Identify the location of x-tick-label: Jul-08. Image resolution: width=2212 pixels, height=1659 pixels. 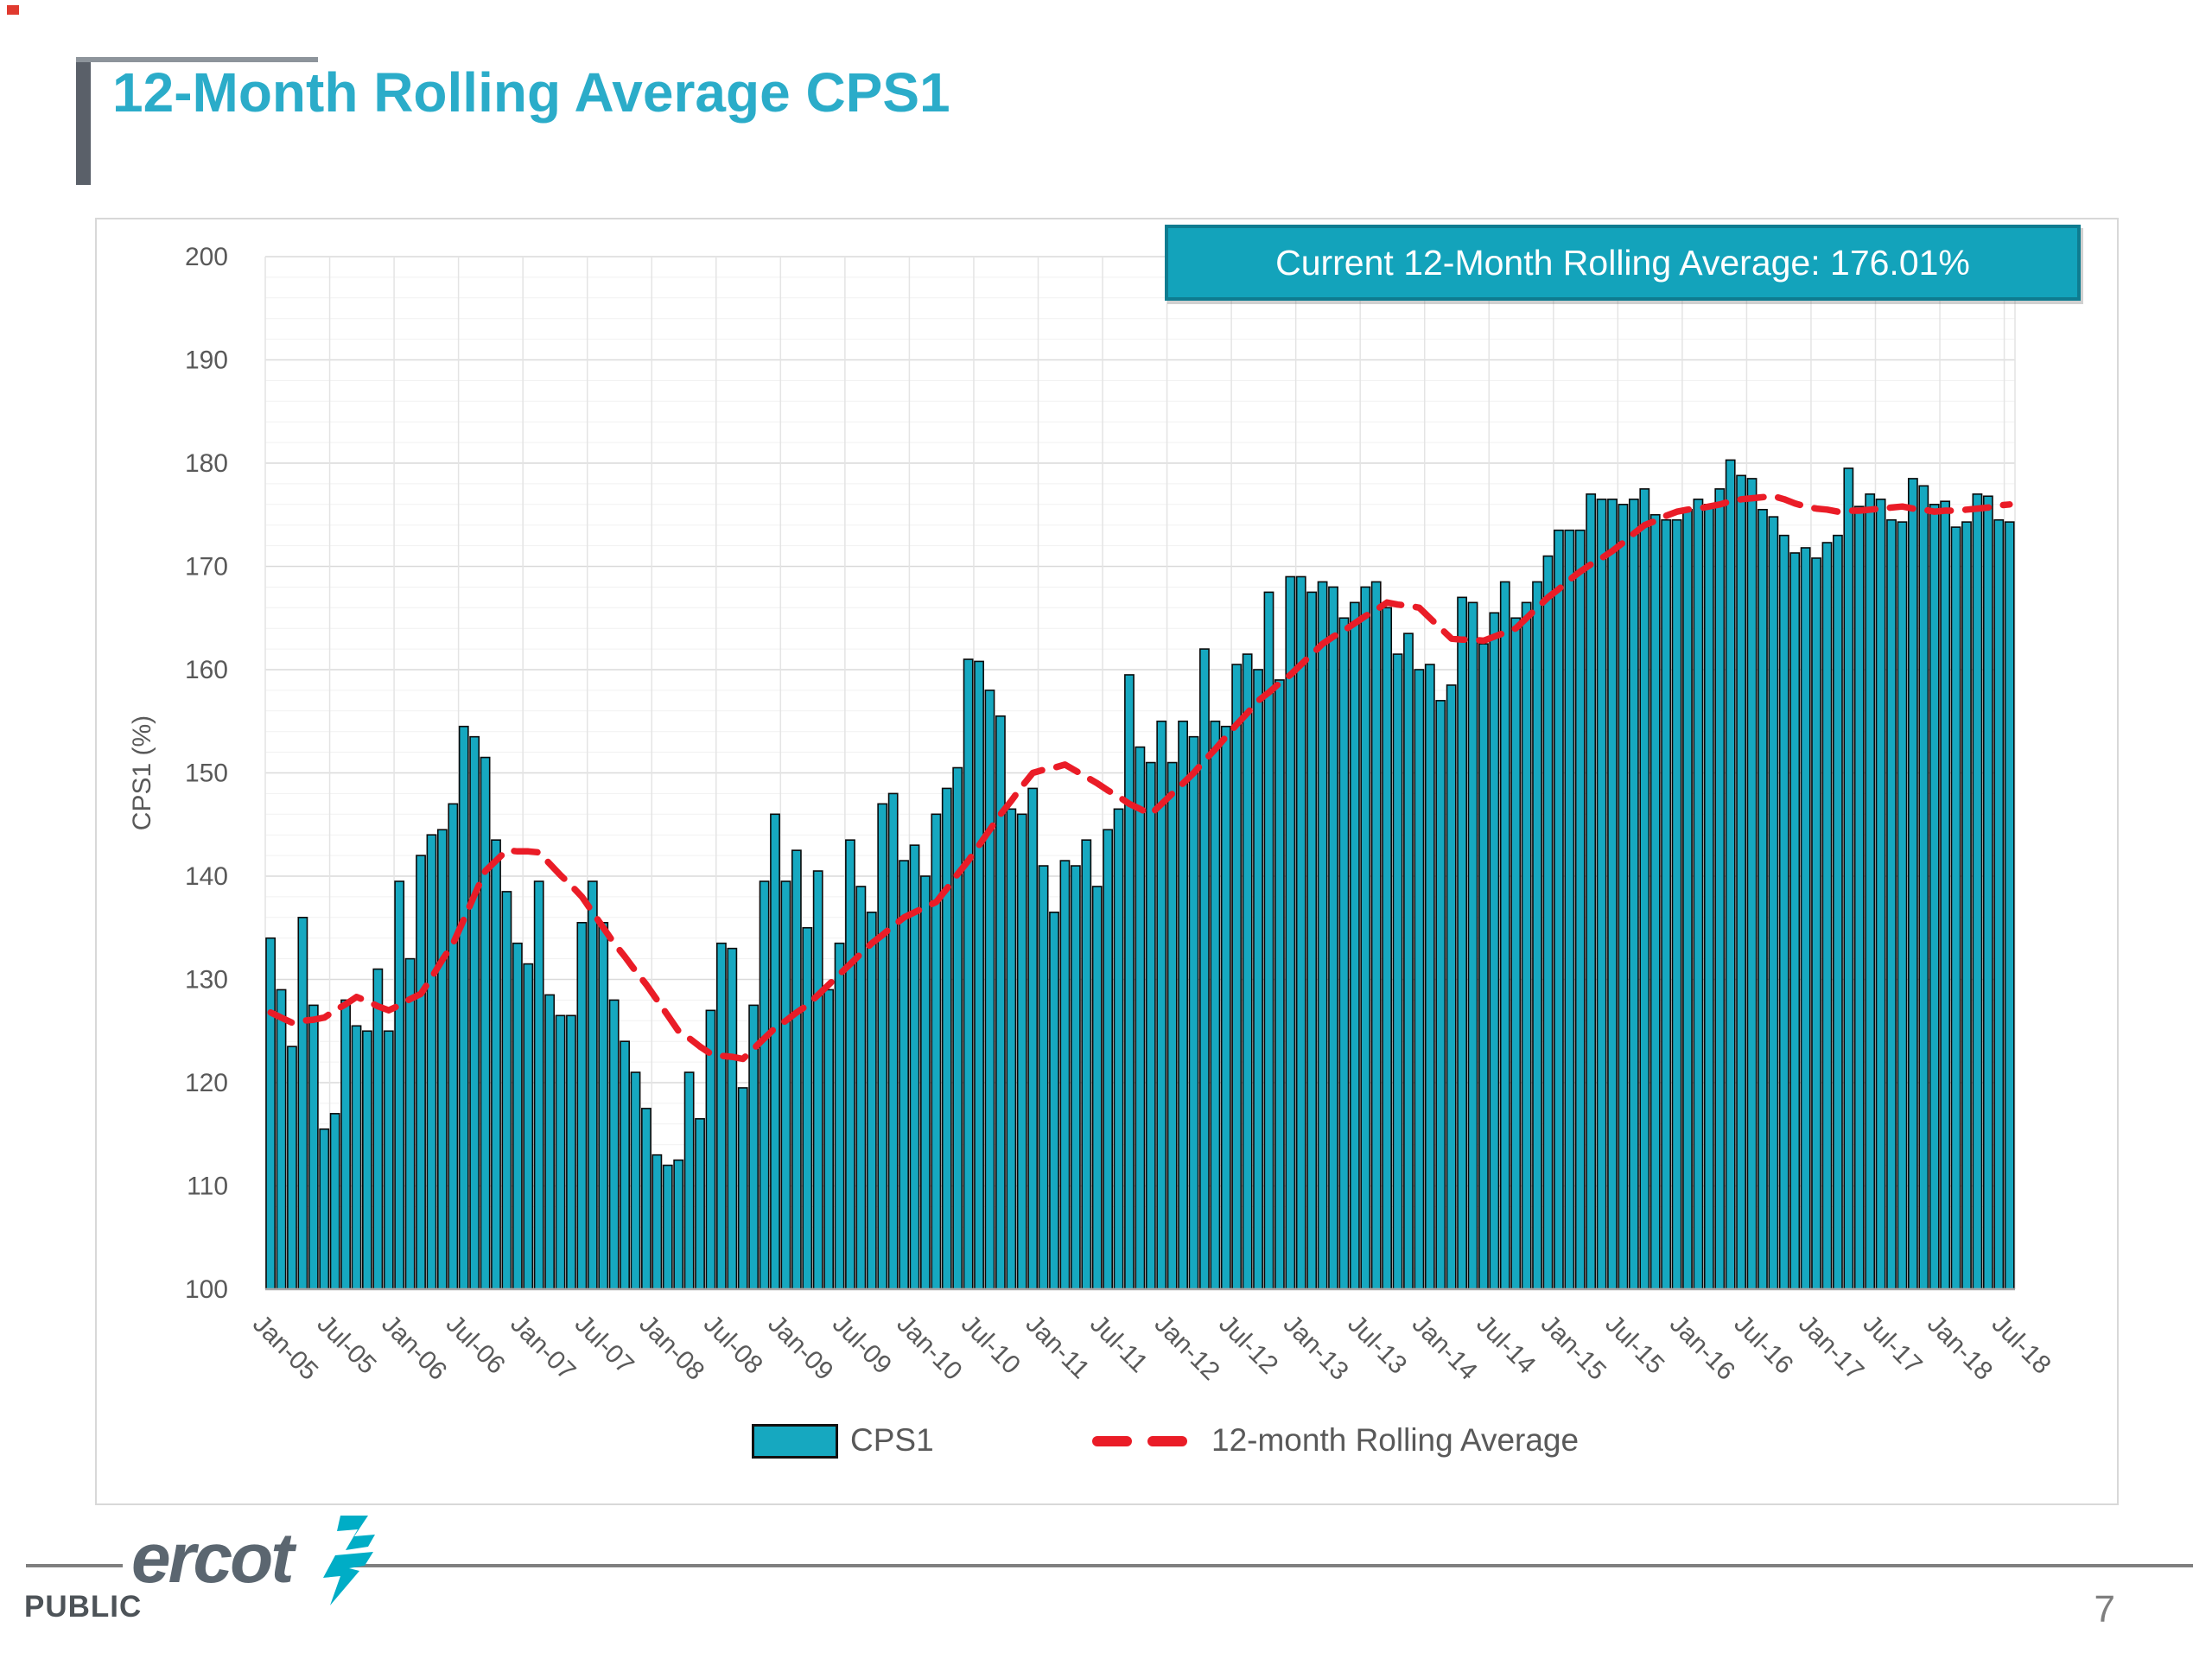
(733, 1345).